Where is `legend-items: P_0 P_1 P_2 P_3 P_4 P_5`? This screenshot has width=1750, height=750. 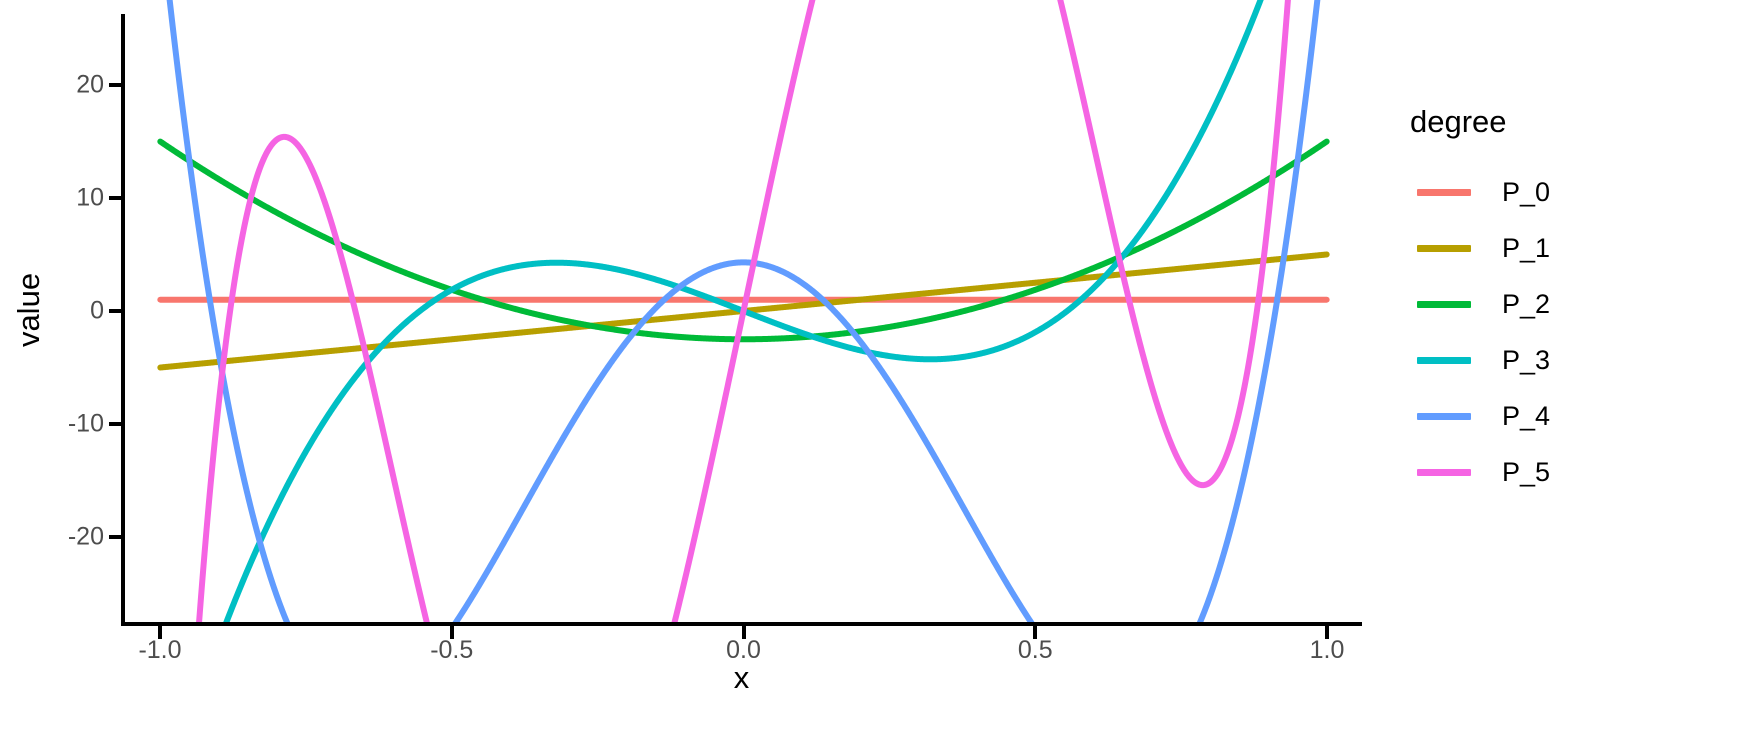
legend-items: P_0 P_1 P_2 P_3 P_4 P_5 is located at coordinates (1573, 332).